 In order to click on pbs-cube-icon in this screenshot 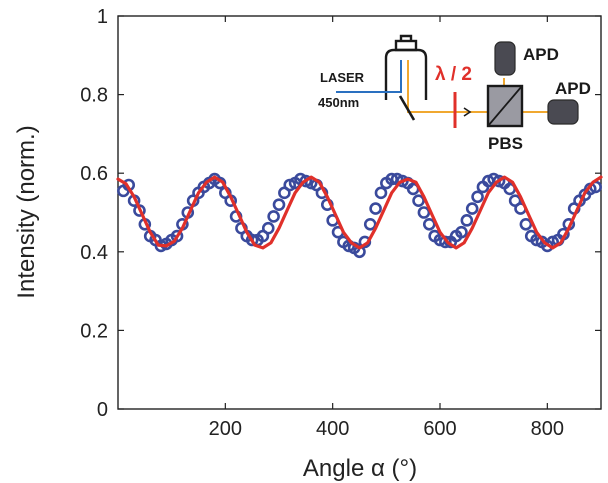, I will do `click(505, 106)`.